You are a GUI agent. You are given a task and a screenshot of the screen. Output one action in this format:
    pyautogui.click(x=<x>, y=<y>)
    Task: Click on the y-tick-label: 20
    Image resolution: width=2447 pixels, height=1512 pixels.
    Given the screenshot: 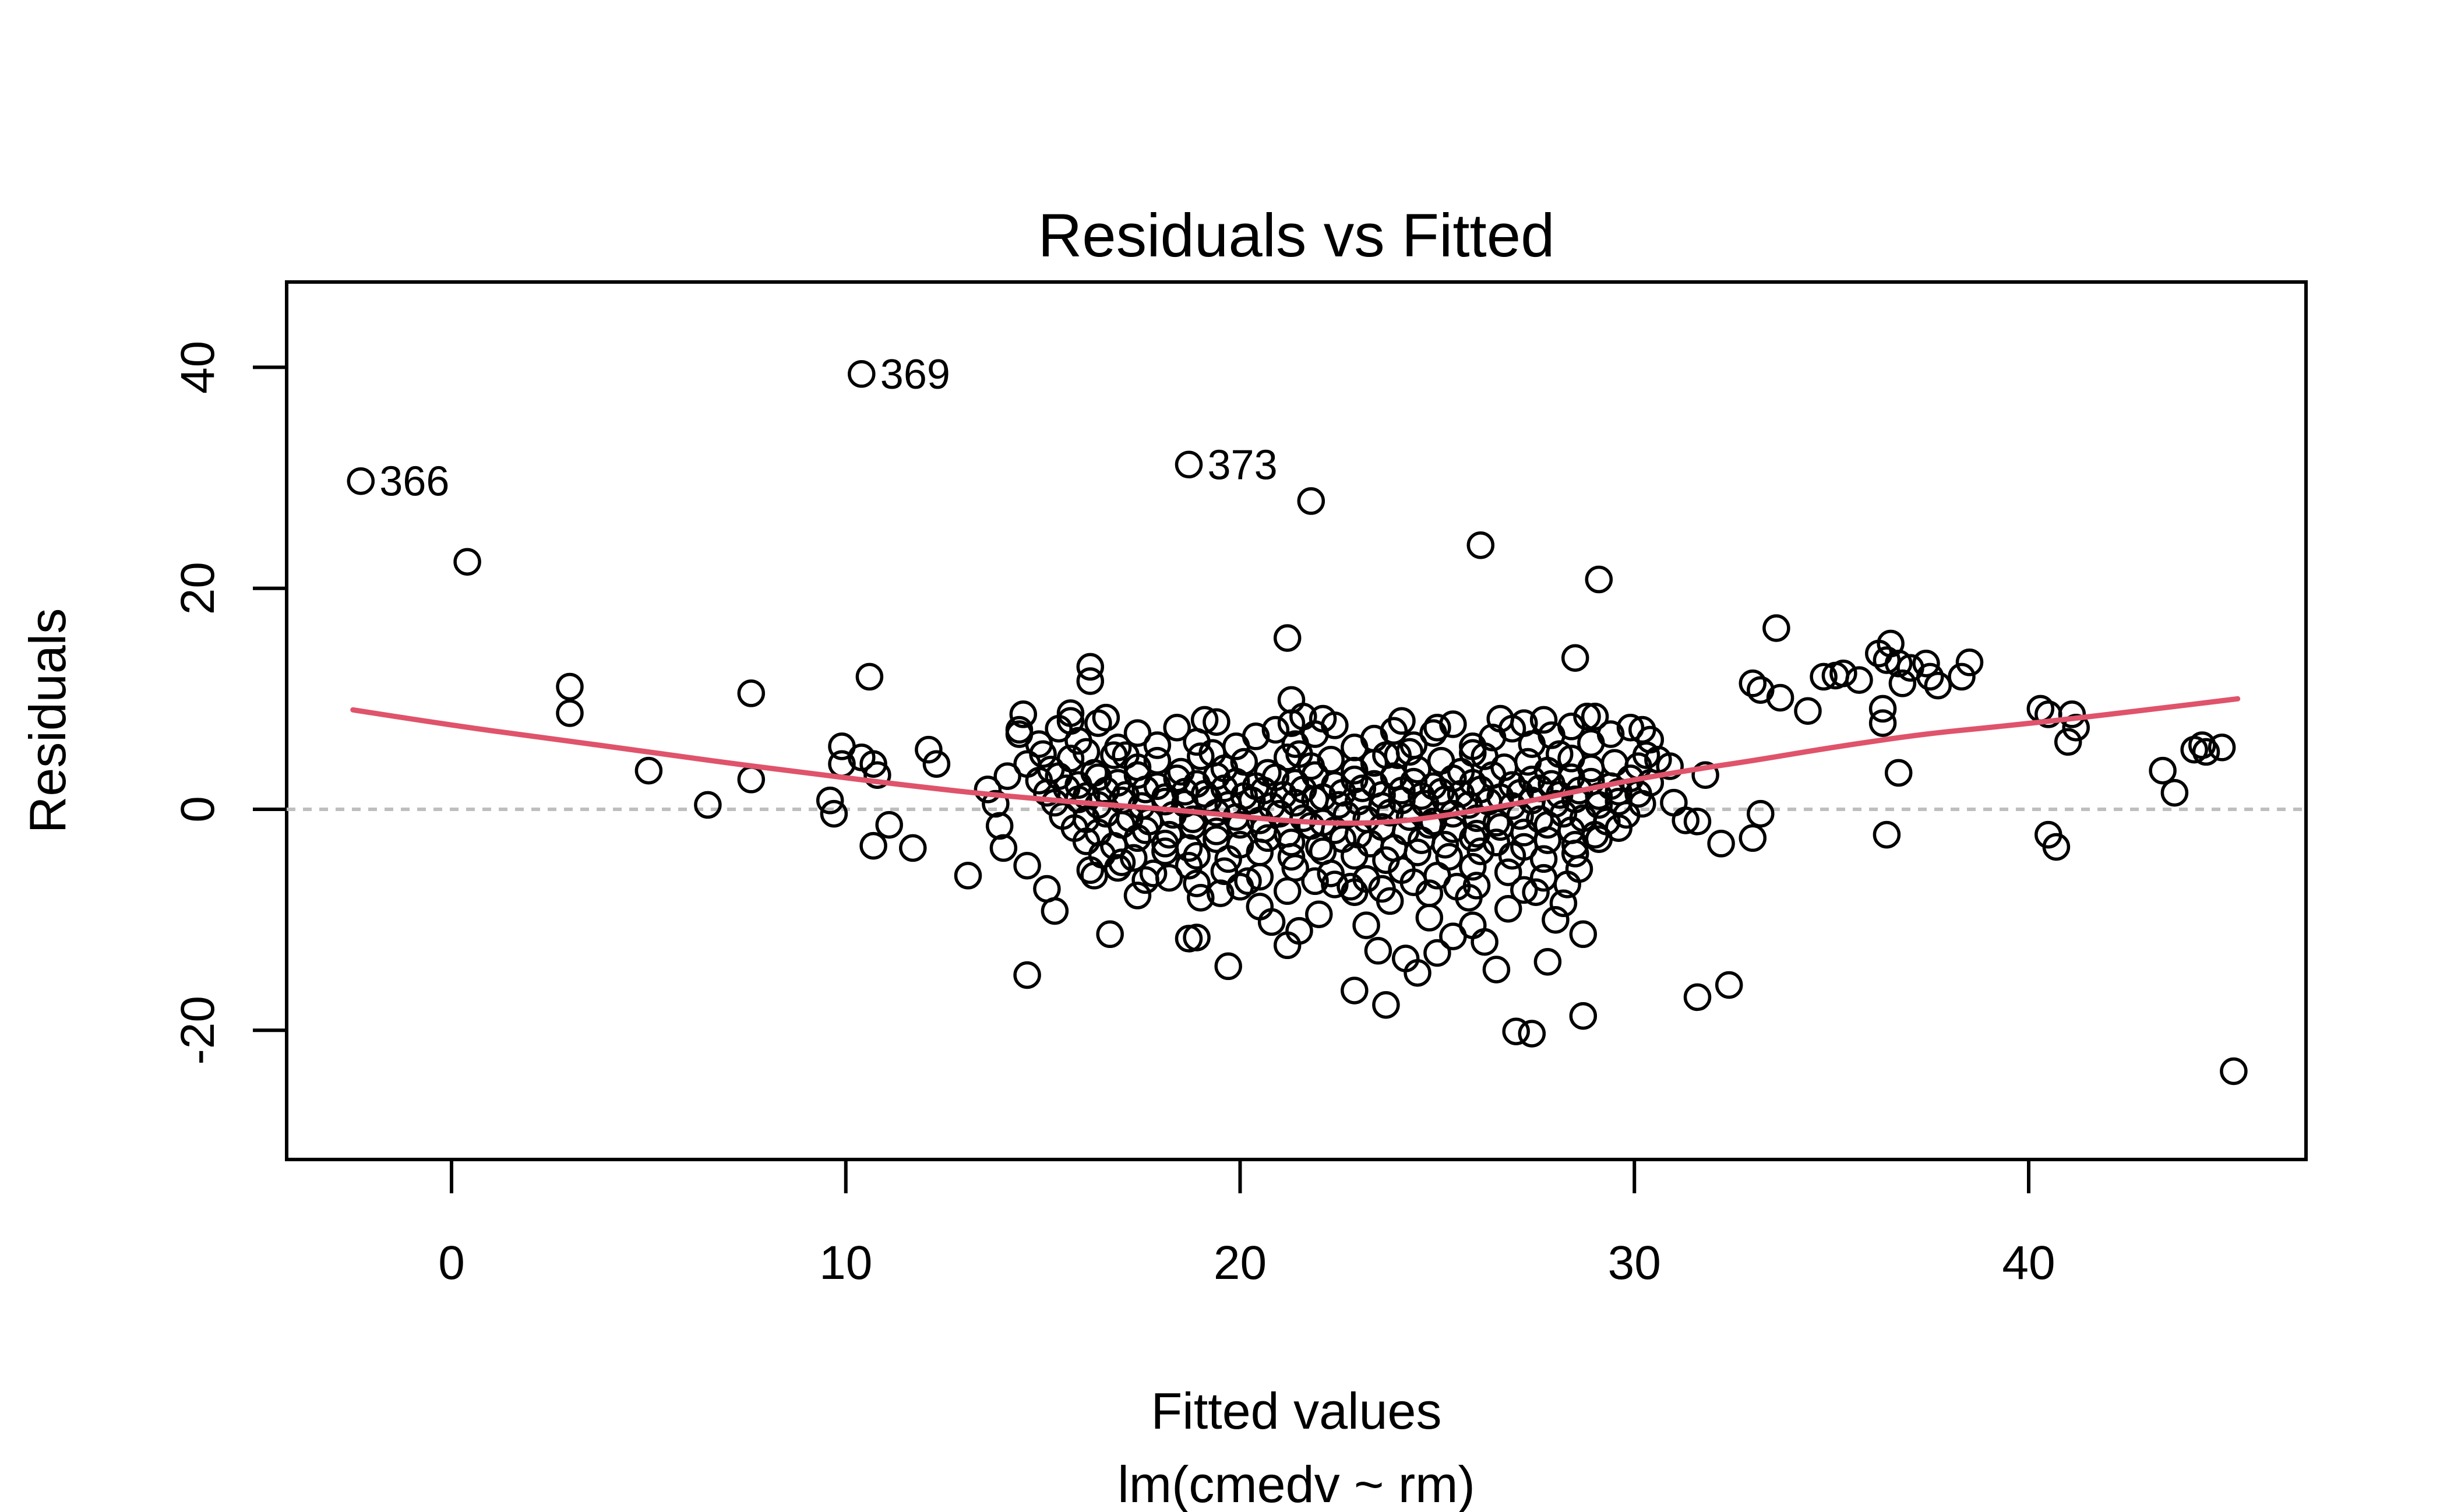 What is the action you would take?
    pyautogui.click(x=197, y=588)
    